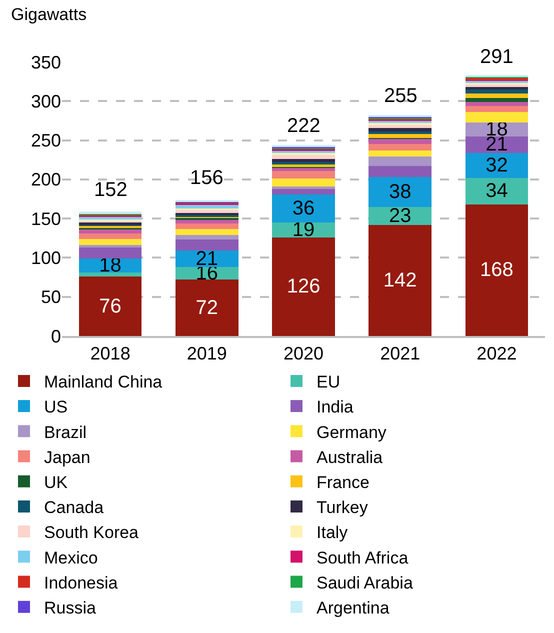 Image resolution: width=554 pixels, height=633 pixels. I want to click on y-tick-label: 100, so click(45, 258).